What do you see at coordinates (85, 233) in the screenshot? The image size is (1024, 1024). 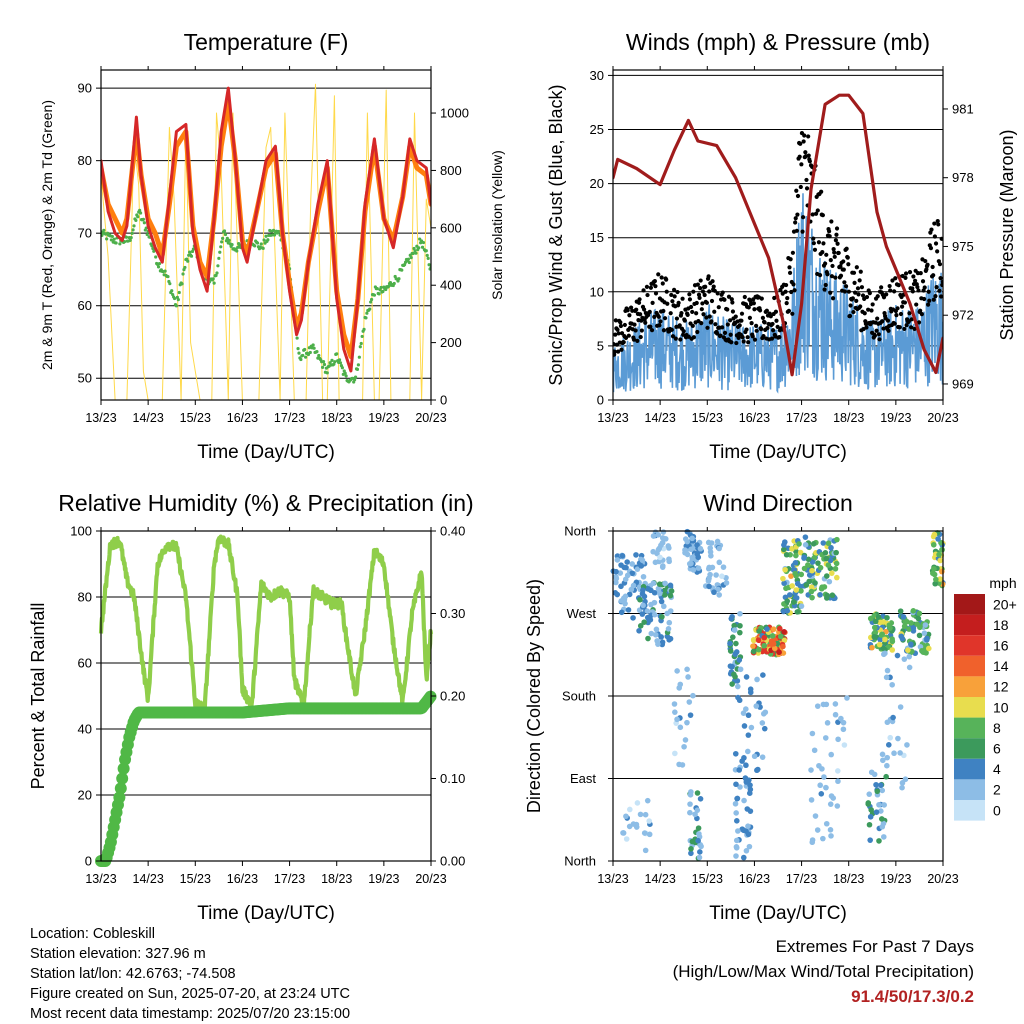 I see `y-tick-label: 70` at bounding box center [85, 233].